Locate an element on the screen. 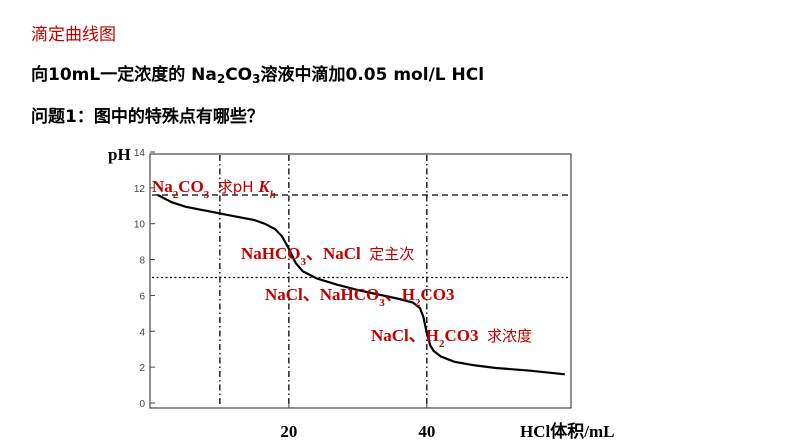 Image resolution: width=794 pixels, height=447 pixels. species-annotation: Na2CO3 求pH Kh is located at coordinates (214, 189).